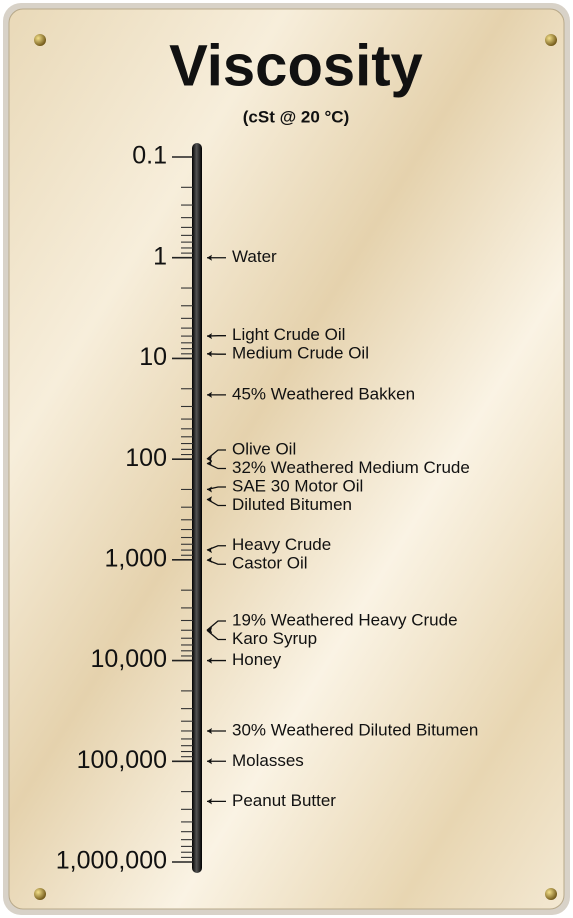 This screenshot has width=573, height=918. What do you see at coordinates (297, 486) in the screenshot?
I see `item-label: SAE 30 Motor Oil` at bounding box center [297, 486].